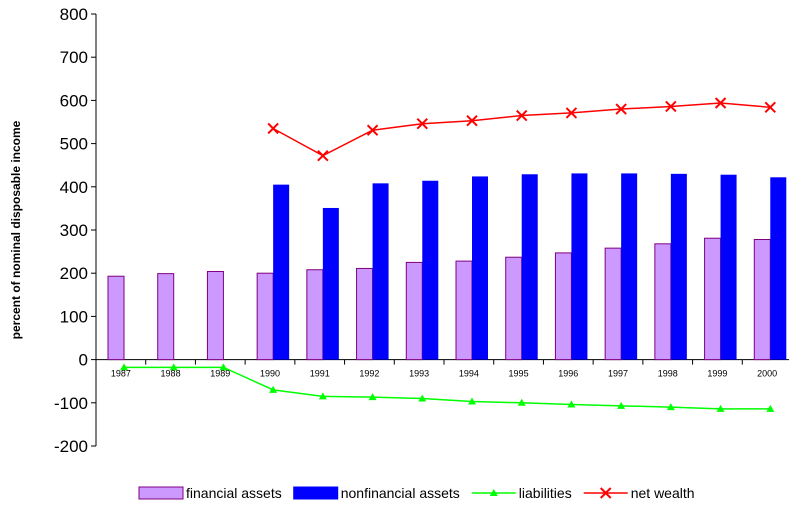  What do you see at coordinates (161, 493) in the screenshot?
I see `financial-assets-legend-swatch` at bounding box center [161, 493].